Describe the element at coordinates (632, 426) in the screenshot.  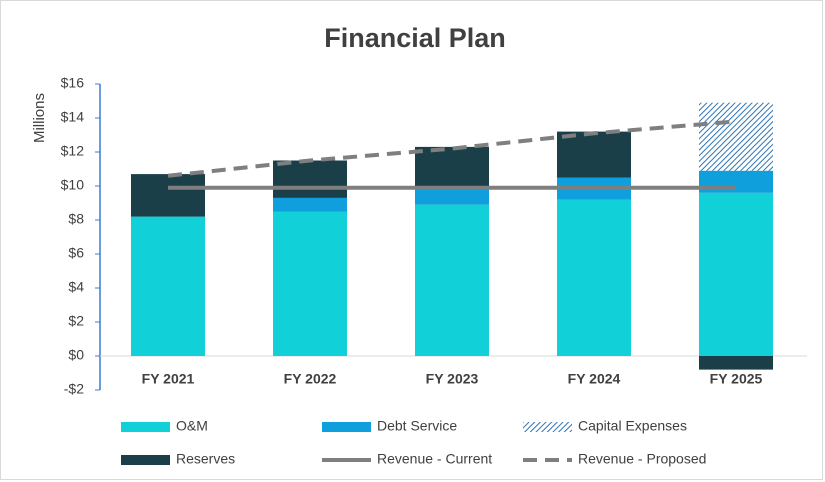
I see `legend-label: Capital Expenses` at that location.